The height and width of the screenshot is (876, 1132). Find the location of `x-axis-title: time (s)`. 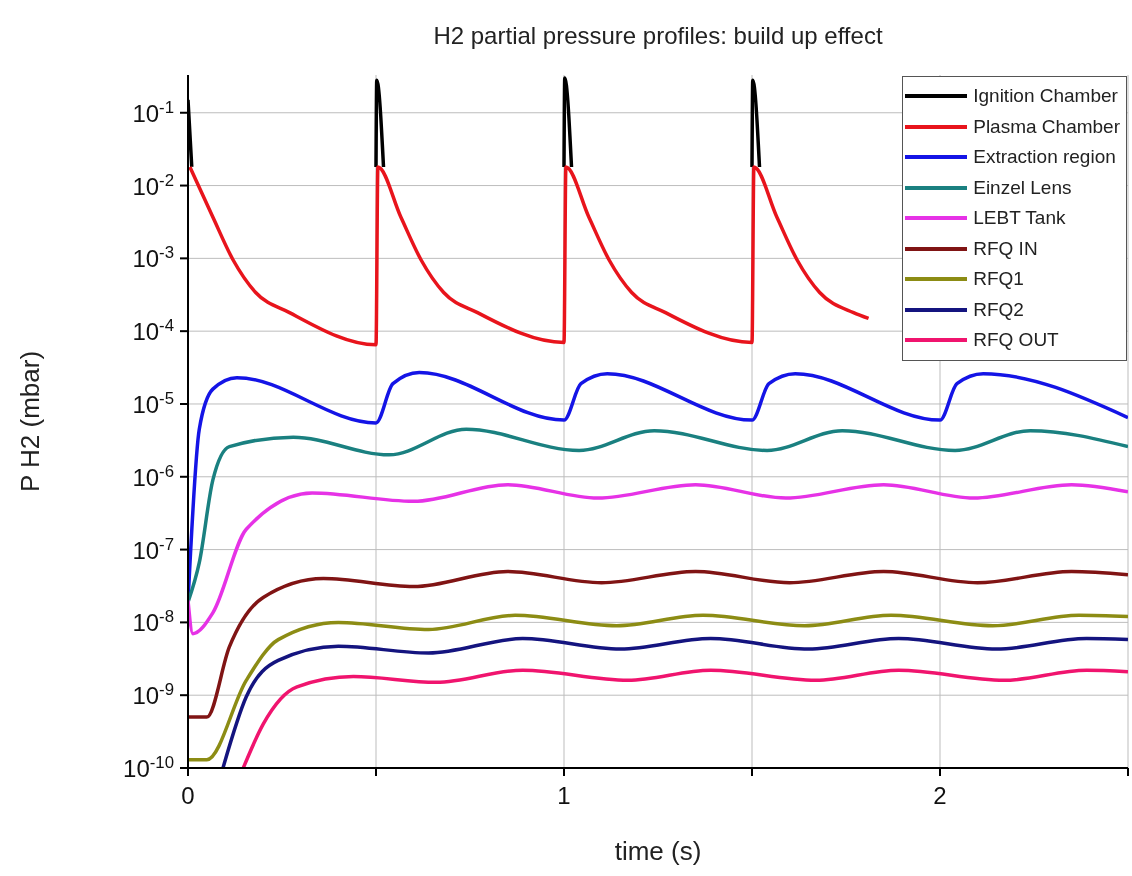

x-axis-title: time (s) is located at coordinates (658, 851).